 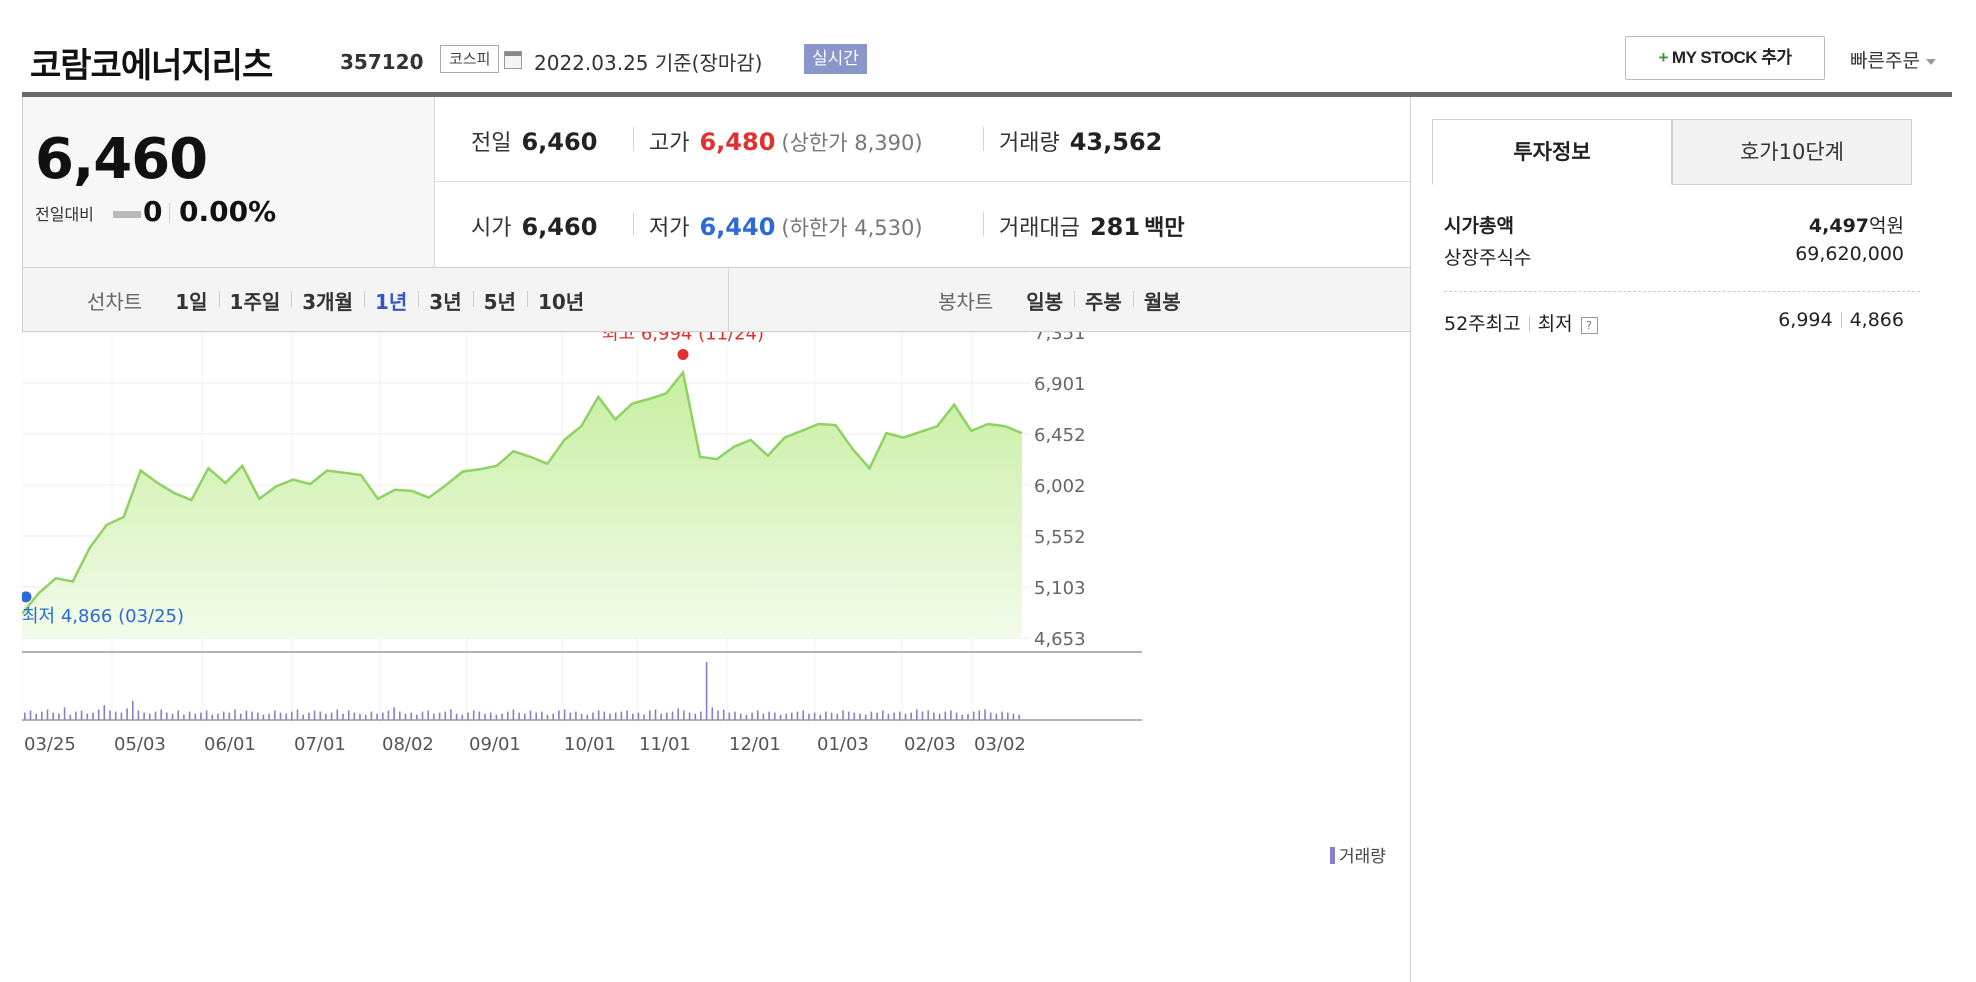 What do you see at coordinates (1841, 320) in the screenshot?
I see `separator` at bounding box center [1841, 320].